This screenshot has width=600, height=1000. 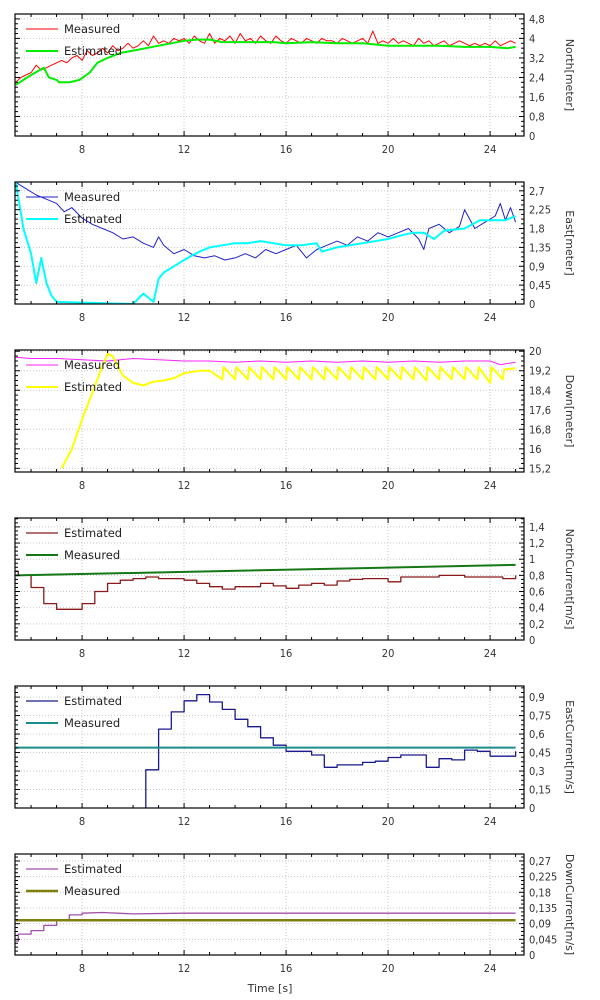 What do you see at coordinates (540, 371) in the screenshot?
I see `y-tick-label: 19,2` at bounding box center [540, 371].